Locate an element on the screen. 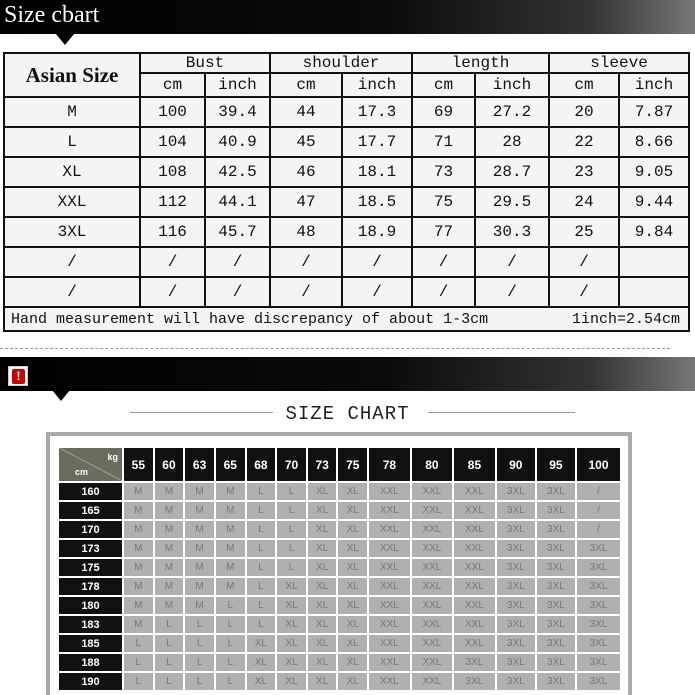  weight-header: 63 is located at coordinates (199, 464).